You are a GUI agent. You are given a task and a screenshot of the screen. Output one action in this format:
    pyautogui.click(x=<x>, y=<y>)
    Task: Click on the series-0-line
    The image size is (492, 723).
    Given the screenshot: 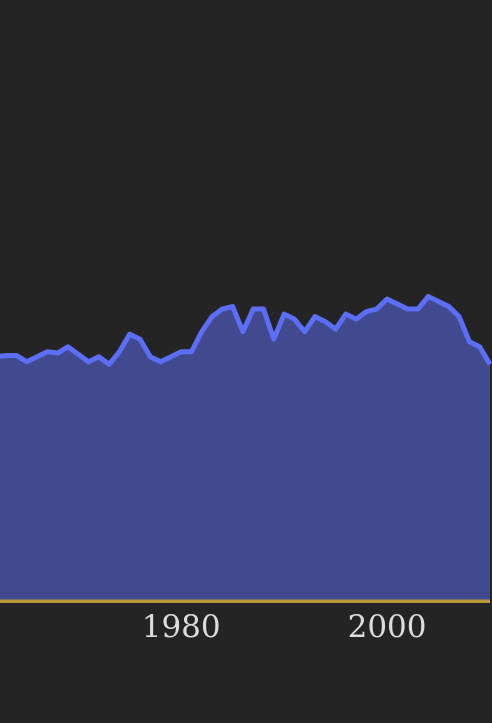 What is the action you would take?
    pyautogui.click(x=246, y=330)
    